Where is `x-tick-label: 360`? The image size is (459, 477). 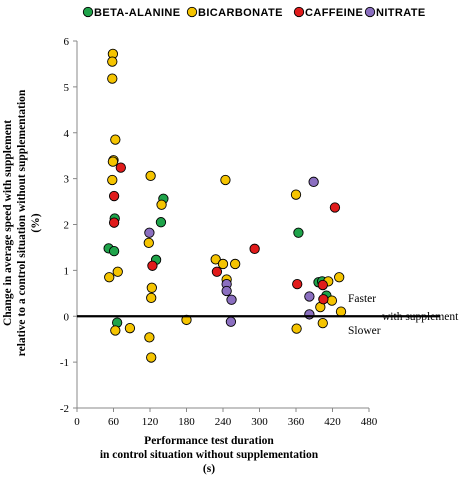 x-tick-label: 360 is located at coordinates (296, 422).